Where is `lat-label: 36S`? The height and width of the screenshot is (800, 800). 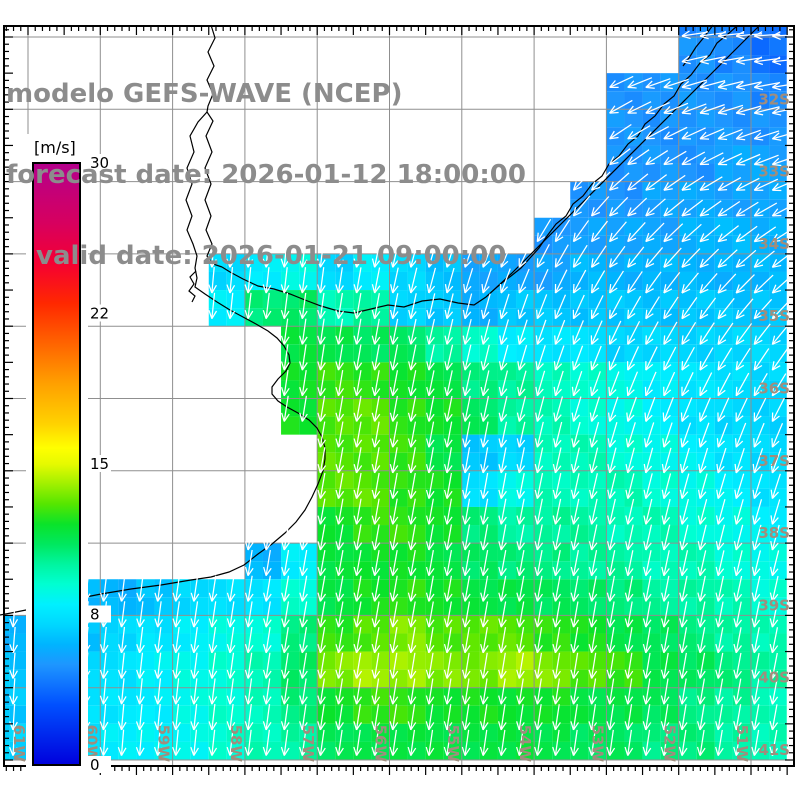 lat-label: 36S is located at coordinates (774, 389).